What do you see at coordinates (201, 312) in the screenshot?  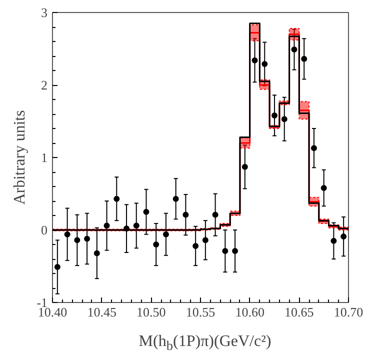 I see `x-tick-label: 10.55` at bounding box center [201, 312].